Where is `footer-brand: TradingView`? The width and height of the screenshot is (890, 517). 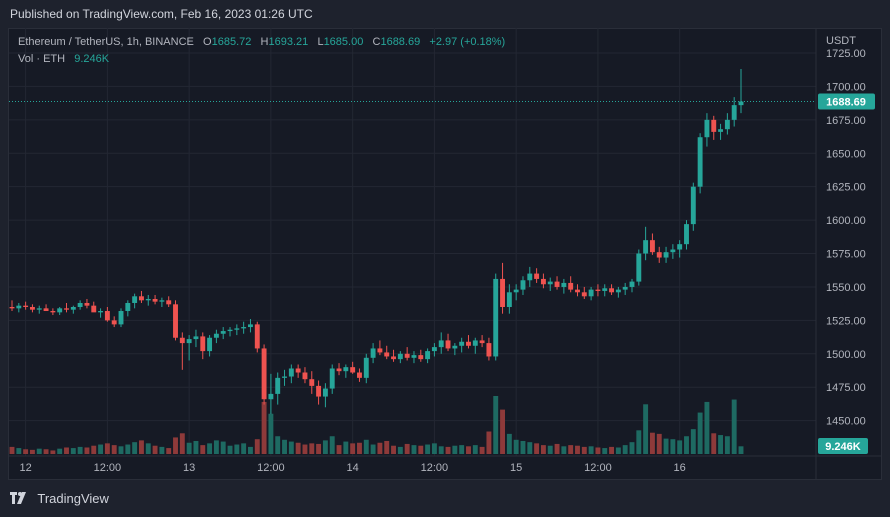 footer-brand: TradingView is located at coordinates (59, 499).